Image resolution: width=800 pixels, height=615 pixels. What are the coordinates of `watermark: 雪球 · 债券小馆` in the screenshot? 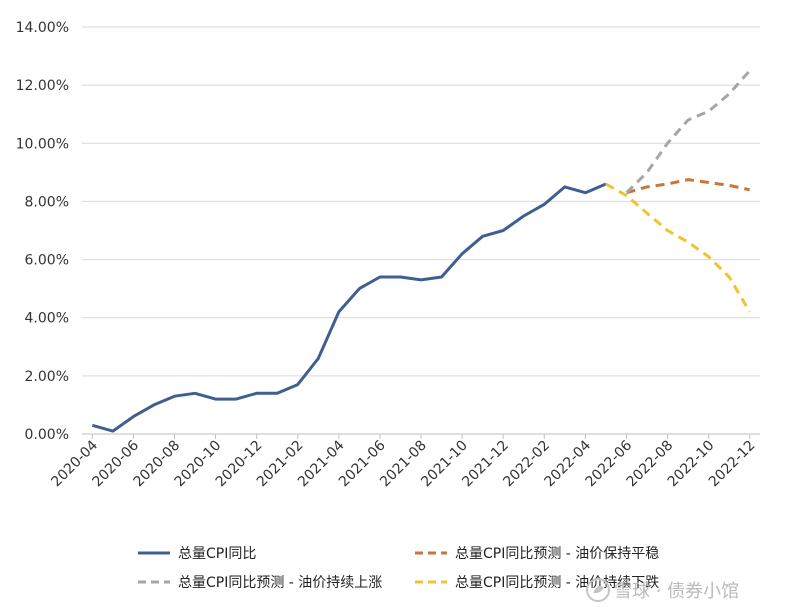 It's located at (662, 590).